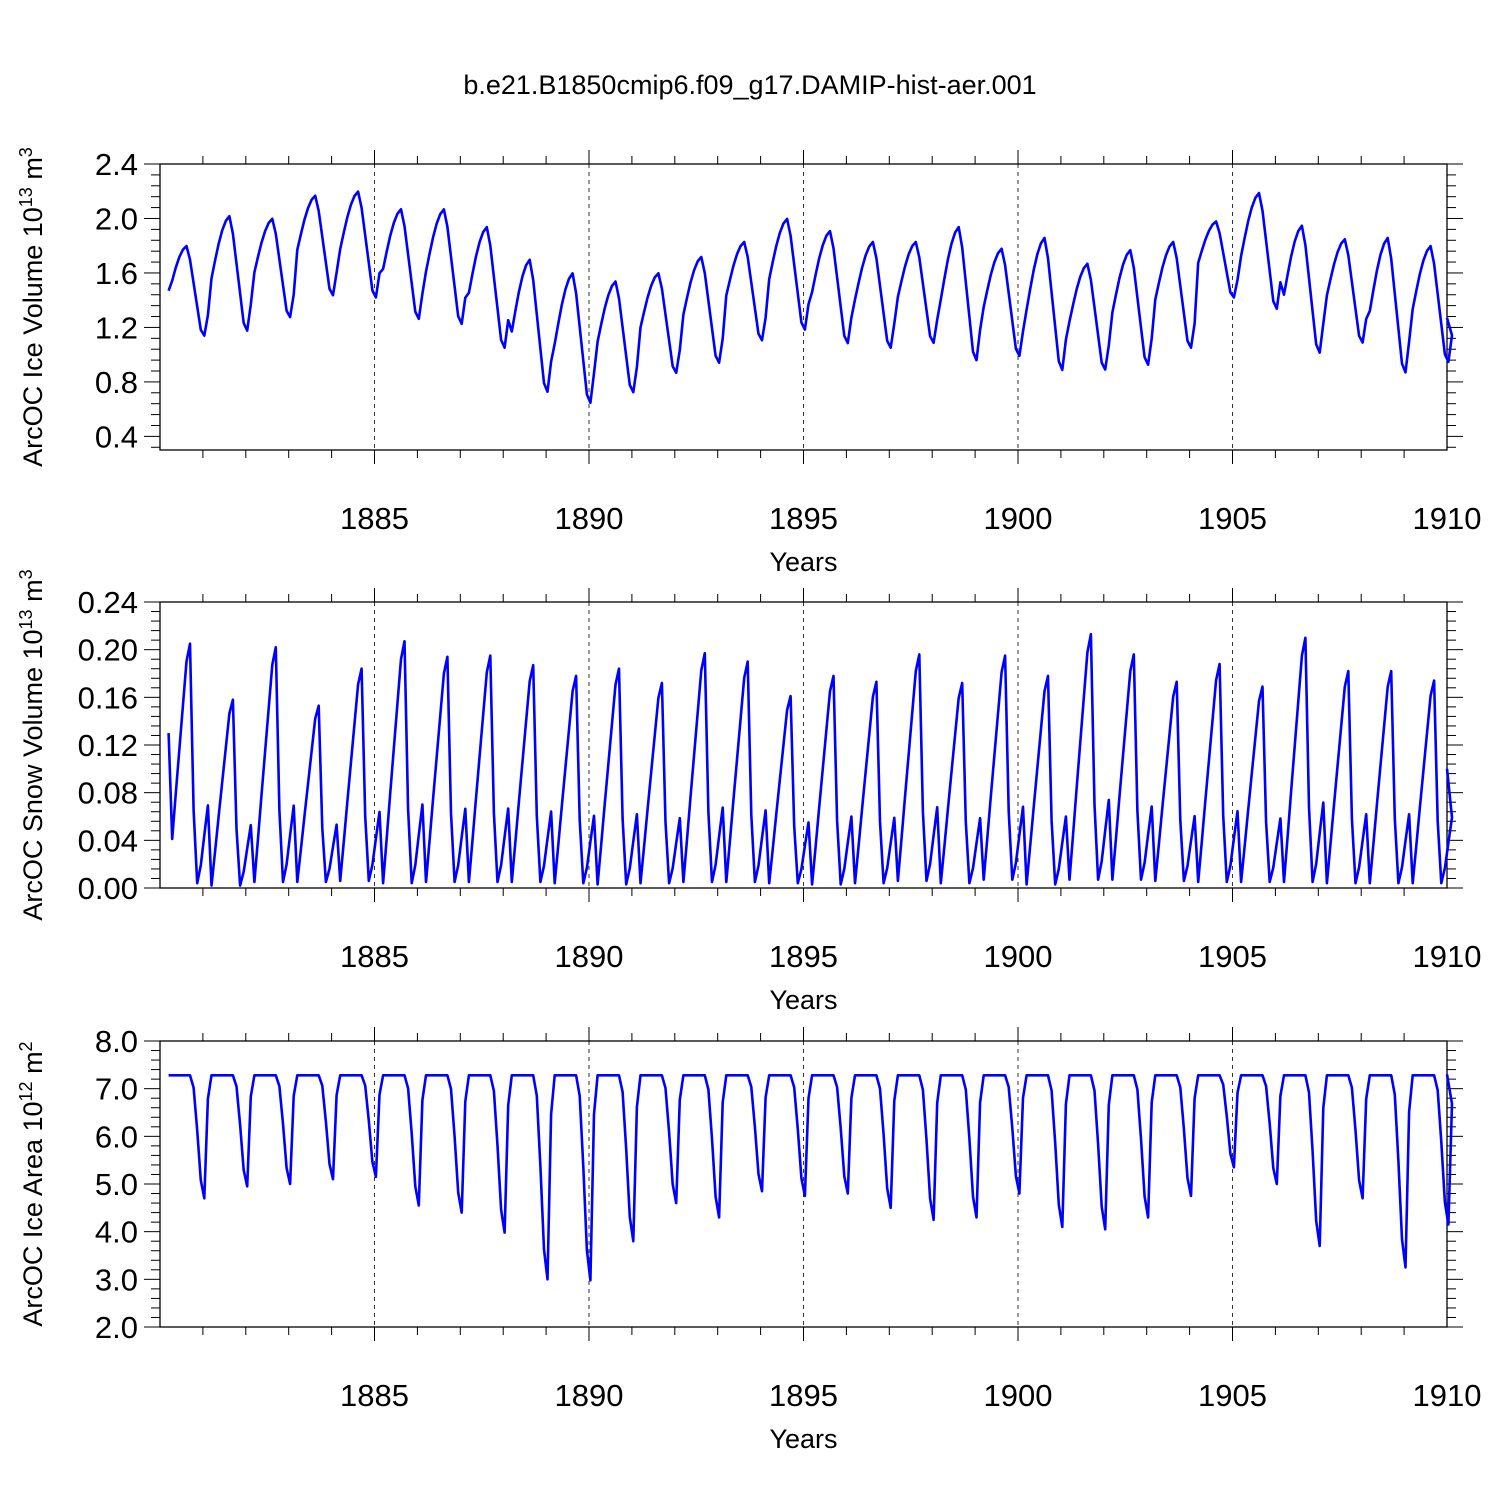 This screenshot has height=1500, width=1500. What do you see at coordinates (32, 744) in the screenshot?
I see `y-axis-label: ArcOC Snow Volume 1013 m3` at bounding box center [32, 744].